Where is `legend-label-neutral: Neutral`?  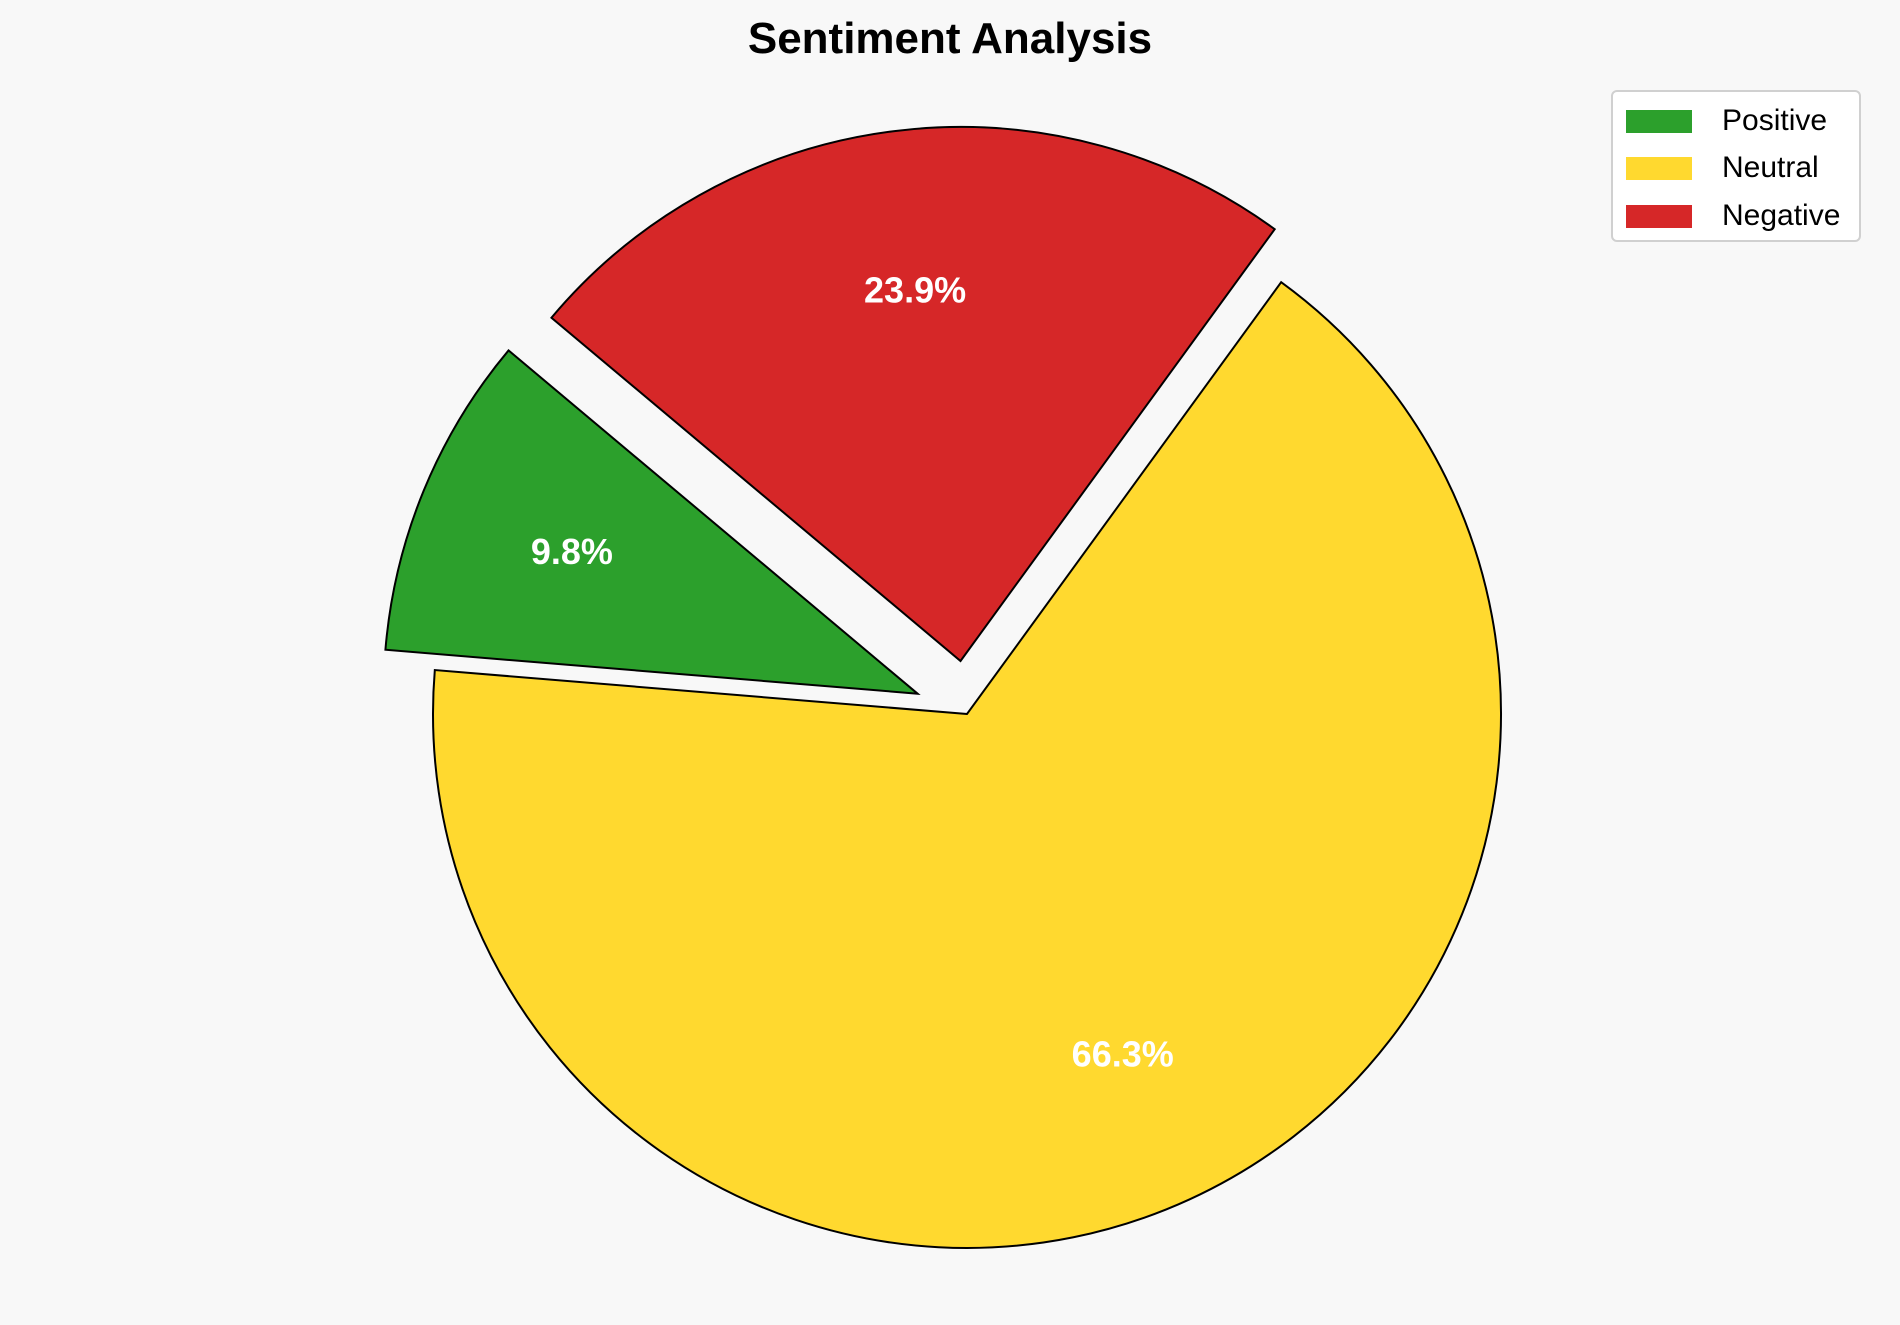
legend-label-neutral: Neutral is located at coordinates (1770, 167).